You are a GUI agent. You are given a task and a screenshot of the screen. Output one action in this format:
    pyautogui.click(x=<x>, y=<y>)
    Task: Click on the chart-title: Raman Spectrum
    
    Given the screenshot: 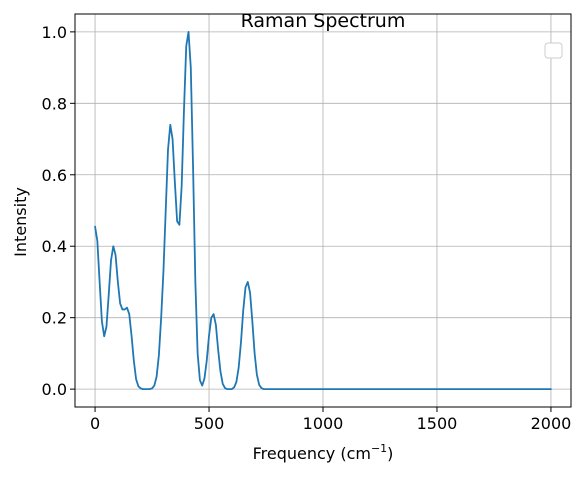 What is the action you would take?
    pyautogui.click(x=323, y=21)
    